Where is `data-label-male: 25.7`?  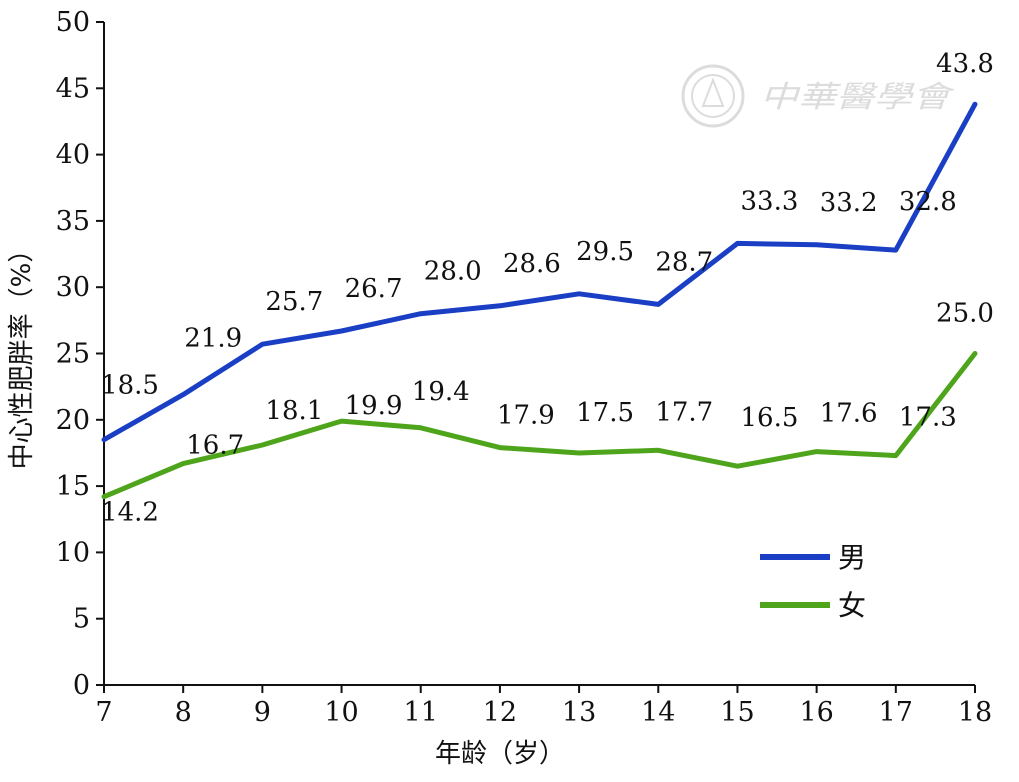 data-label-male: 25.7 is located at coordinates (294, 302).